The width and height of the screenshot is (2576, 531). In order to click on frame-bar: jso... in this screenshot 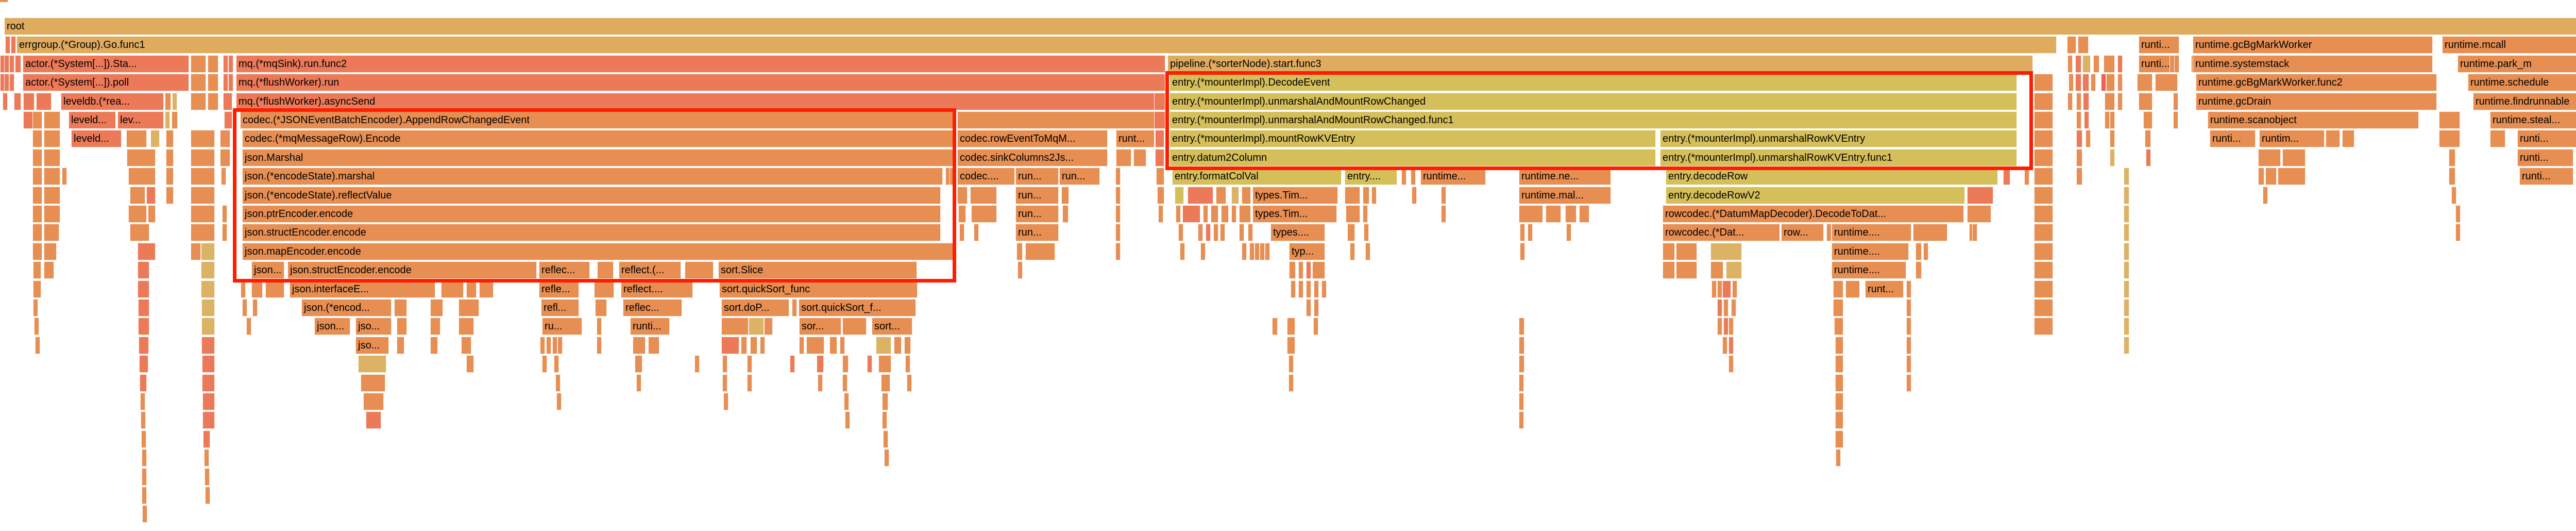, I will do `click(372, 345)`.